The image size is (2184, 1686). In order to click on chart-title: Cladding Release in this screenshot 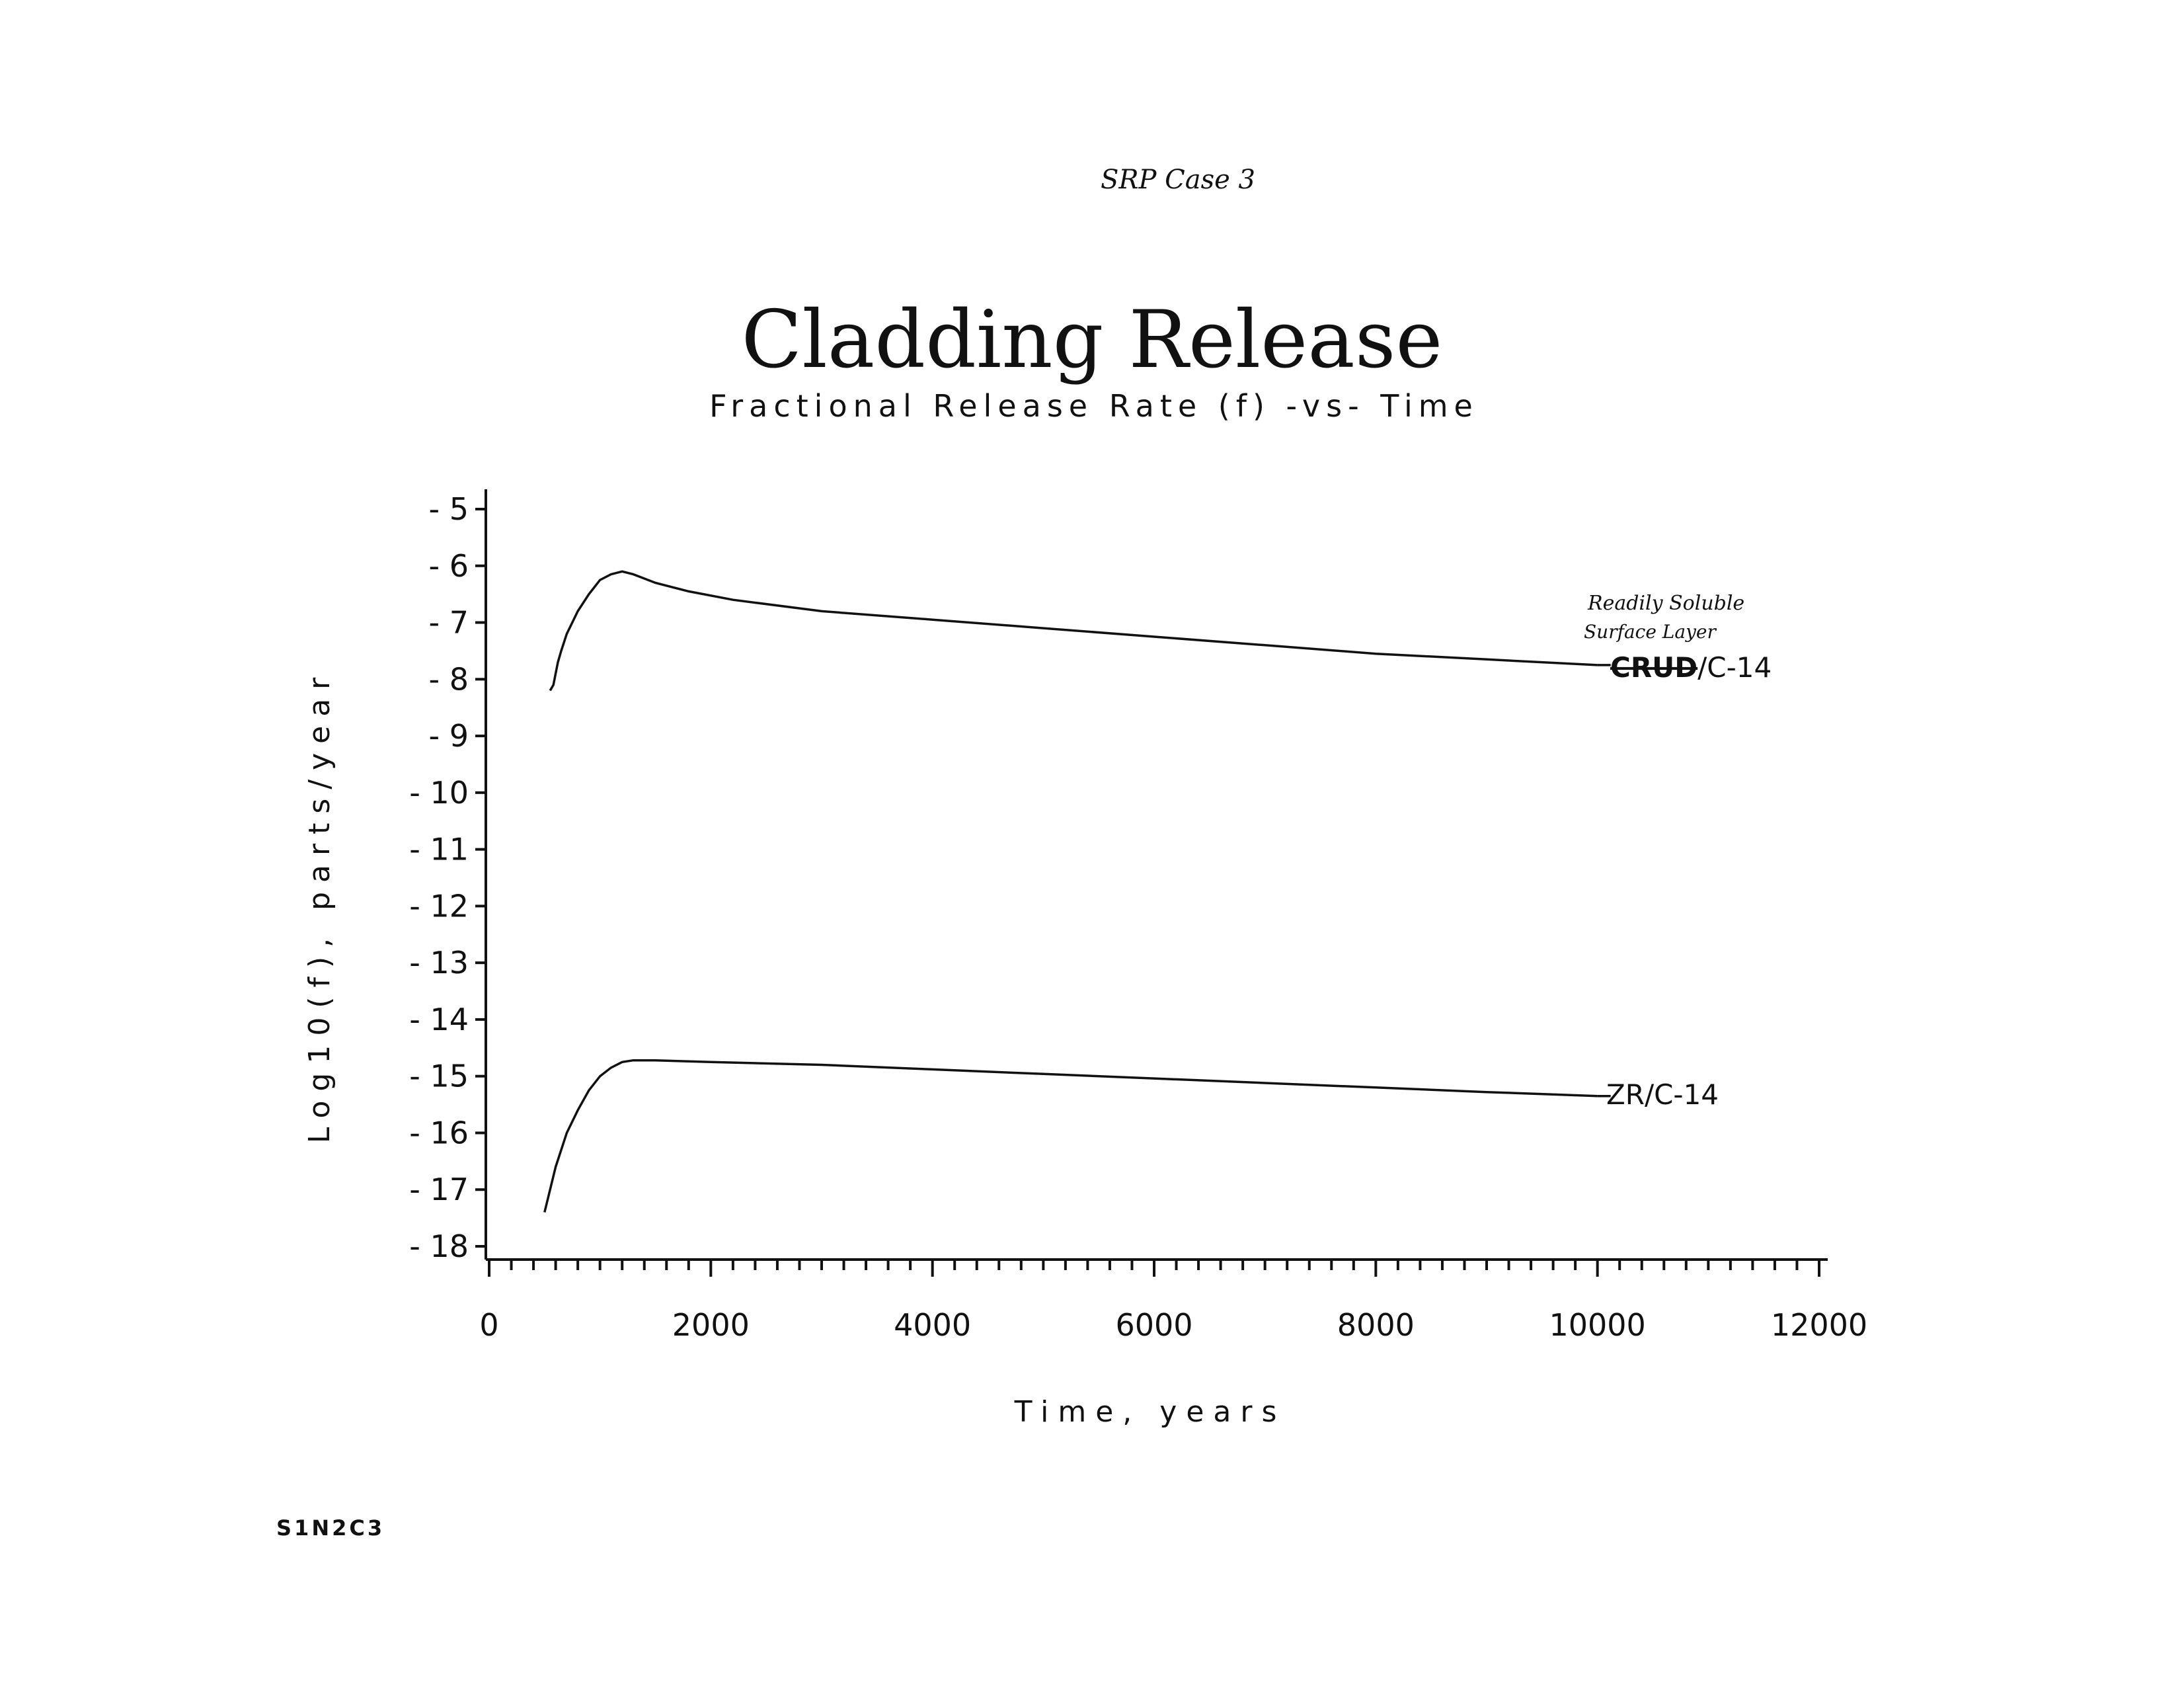, I will do `click(1092, 340)`.